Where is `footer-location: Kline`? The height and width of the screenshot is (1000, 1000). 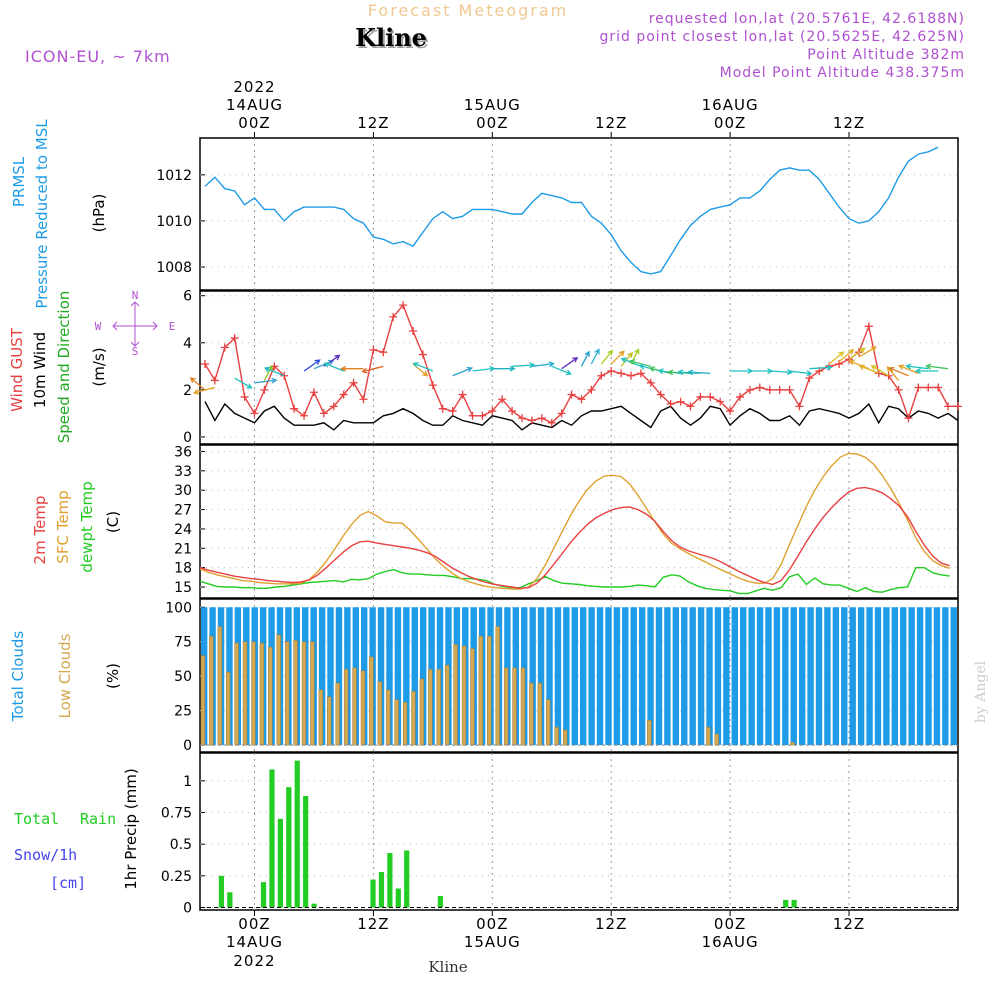
footer-location: Kline is located at coordinates (447, 967).